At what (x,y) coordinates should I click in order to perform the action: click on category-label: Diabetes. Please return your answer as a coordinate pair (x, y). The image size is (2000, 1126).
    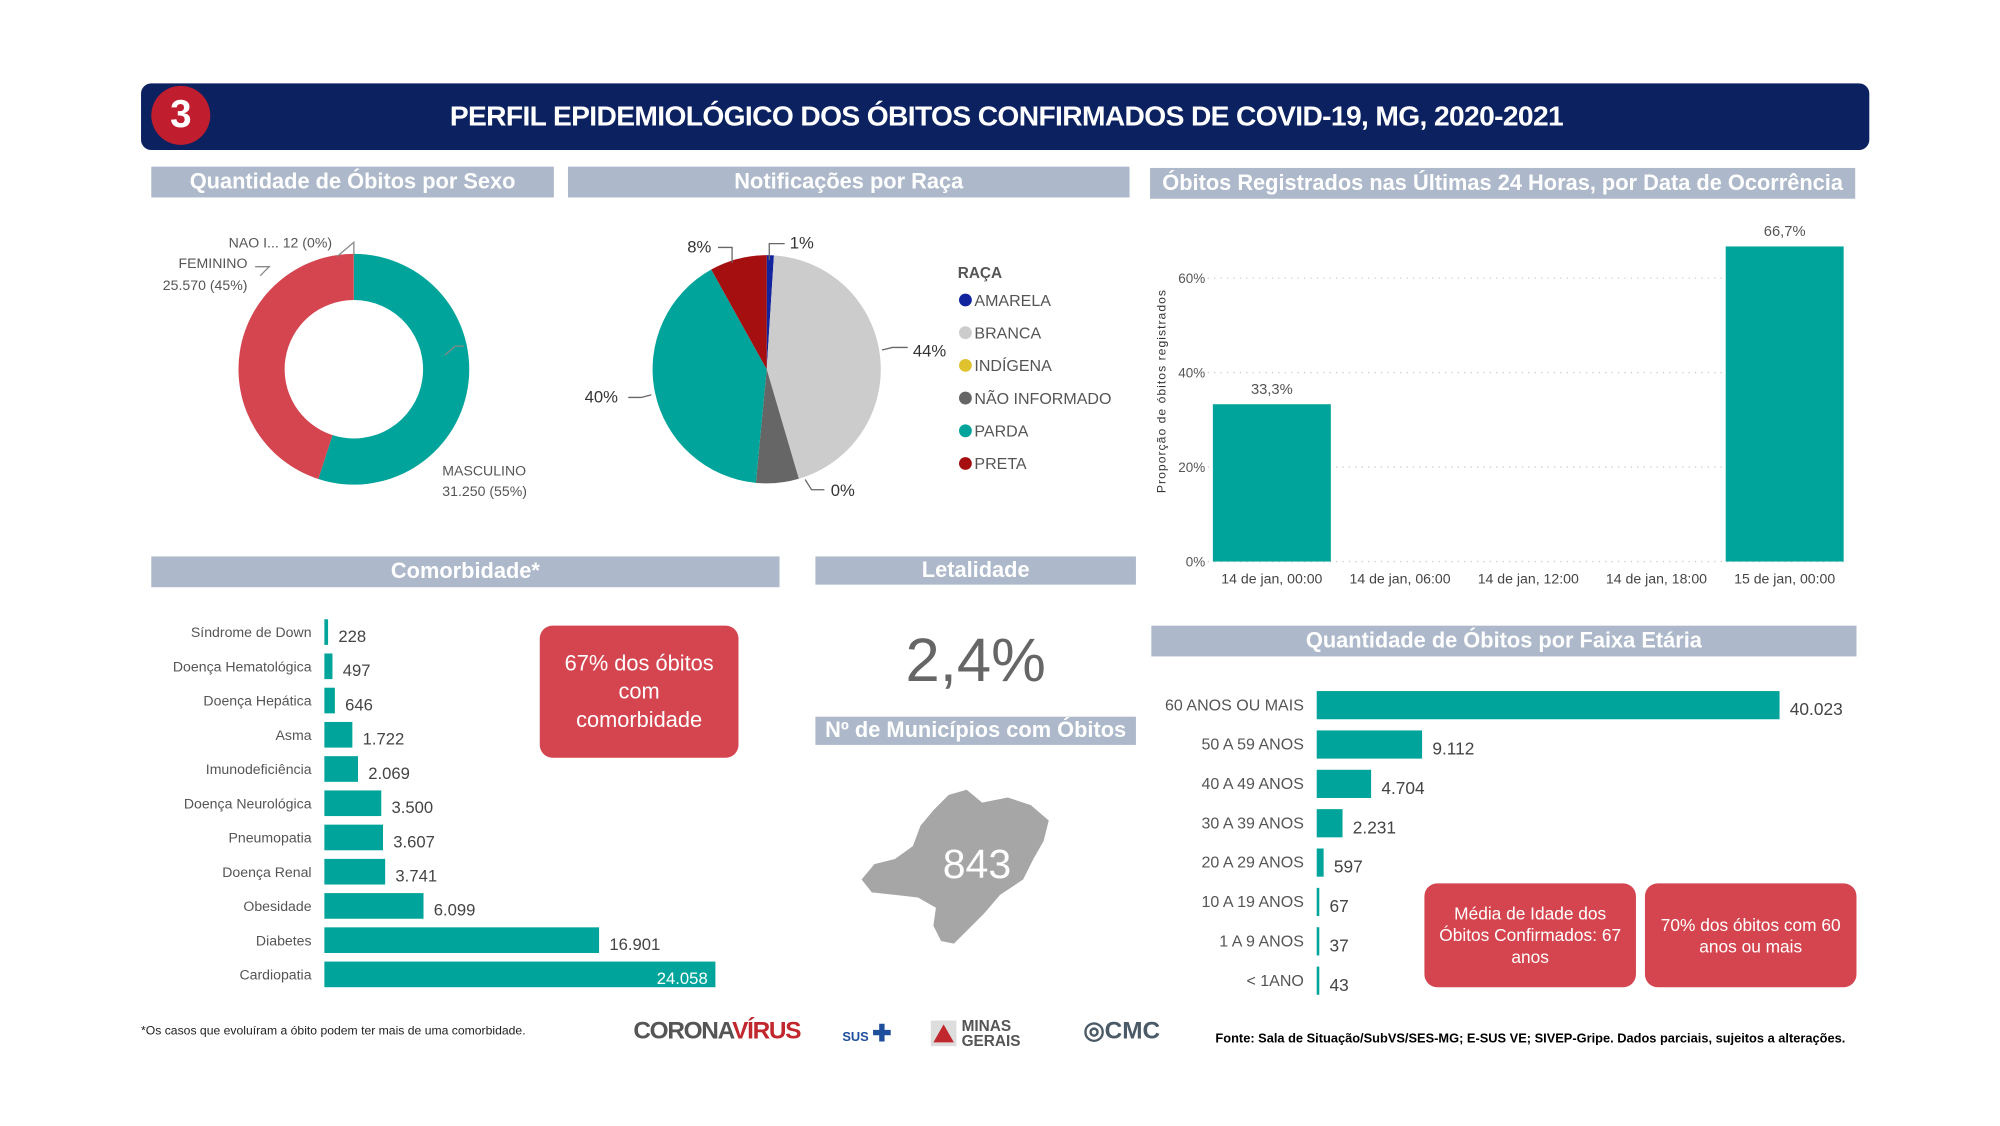
    Looking at the image, I should click on (284, 940).